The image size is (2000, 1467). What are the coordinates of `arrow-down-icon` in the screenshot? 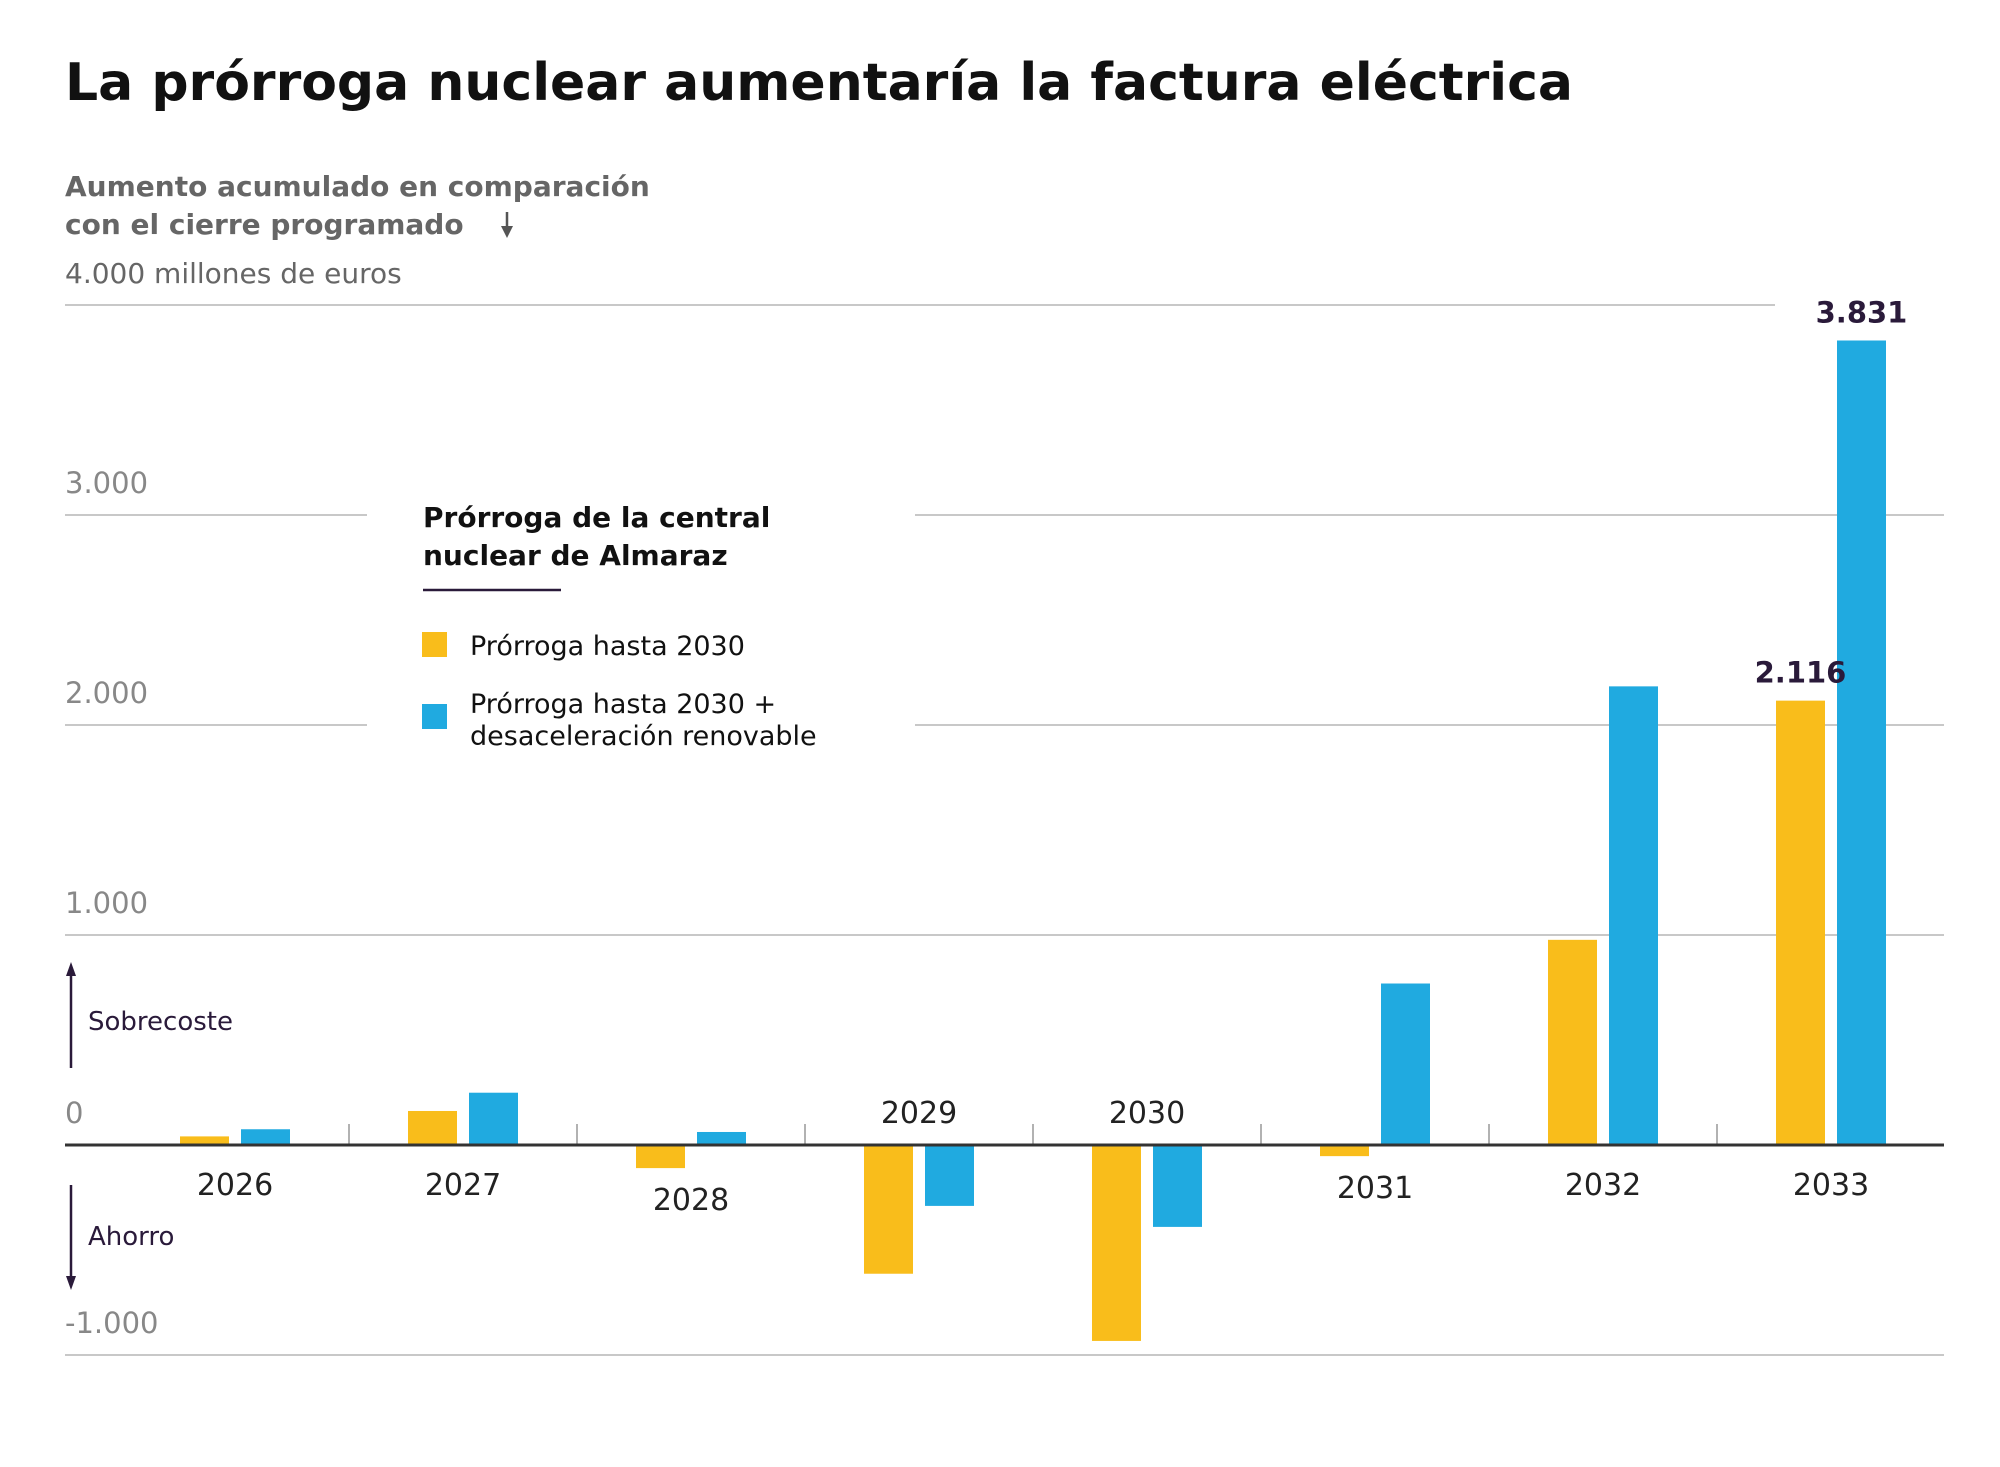 It's located at (507, 225).